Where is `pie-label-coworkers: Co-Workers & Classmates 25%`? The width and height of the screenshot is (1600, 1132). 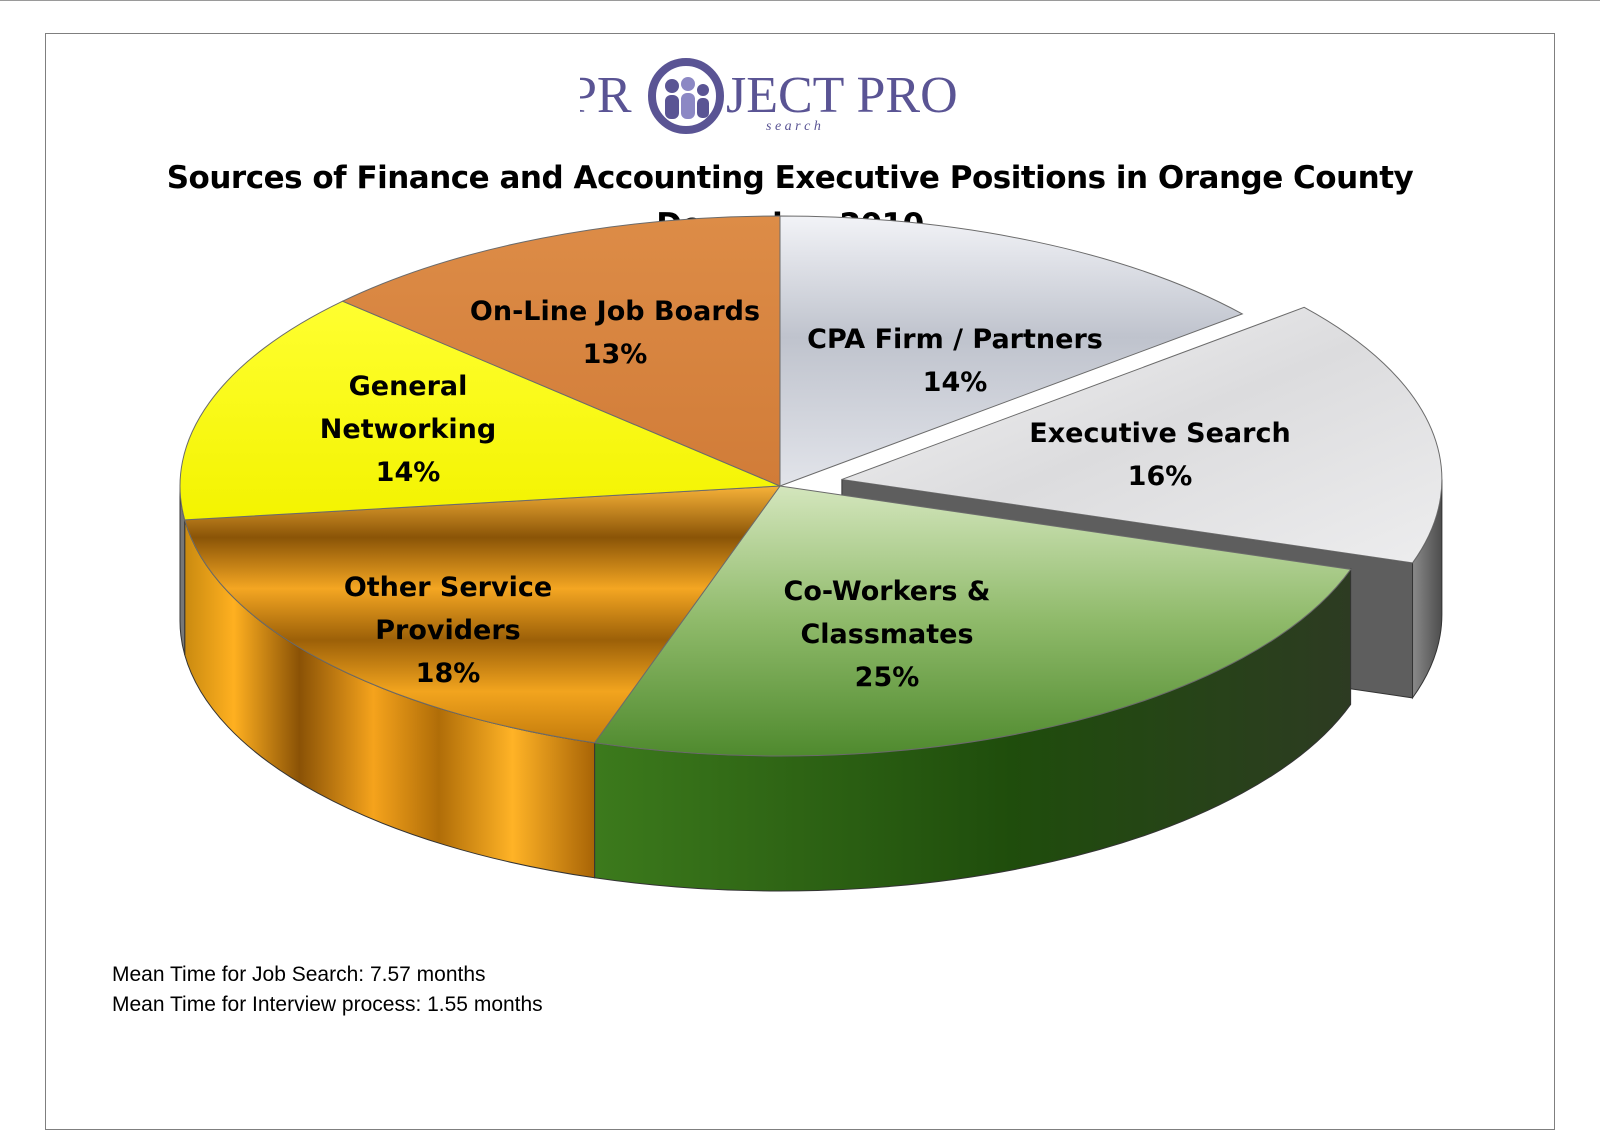 pie-label-coworkers: Co-Workers & Classmates 25% is located at coordinates (887, 634).